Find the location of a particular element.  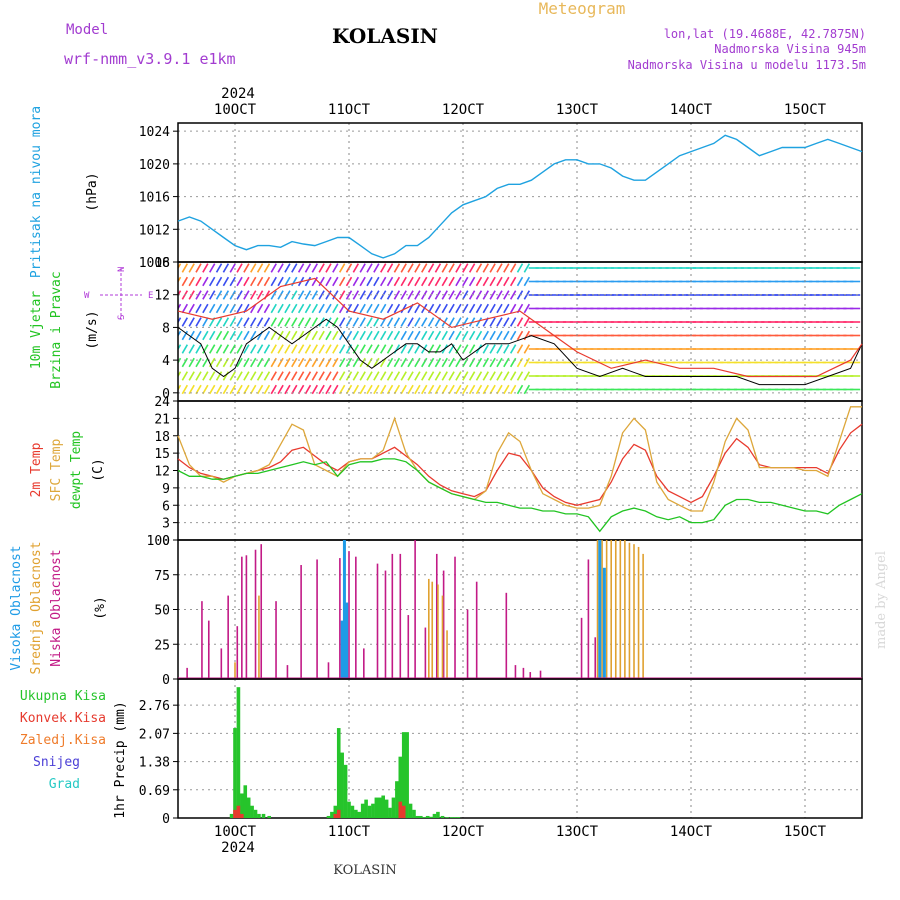

y-tick-label: 1024 is located at coordinates (154, 132).